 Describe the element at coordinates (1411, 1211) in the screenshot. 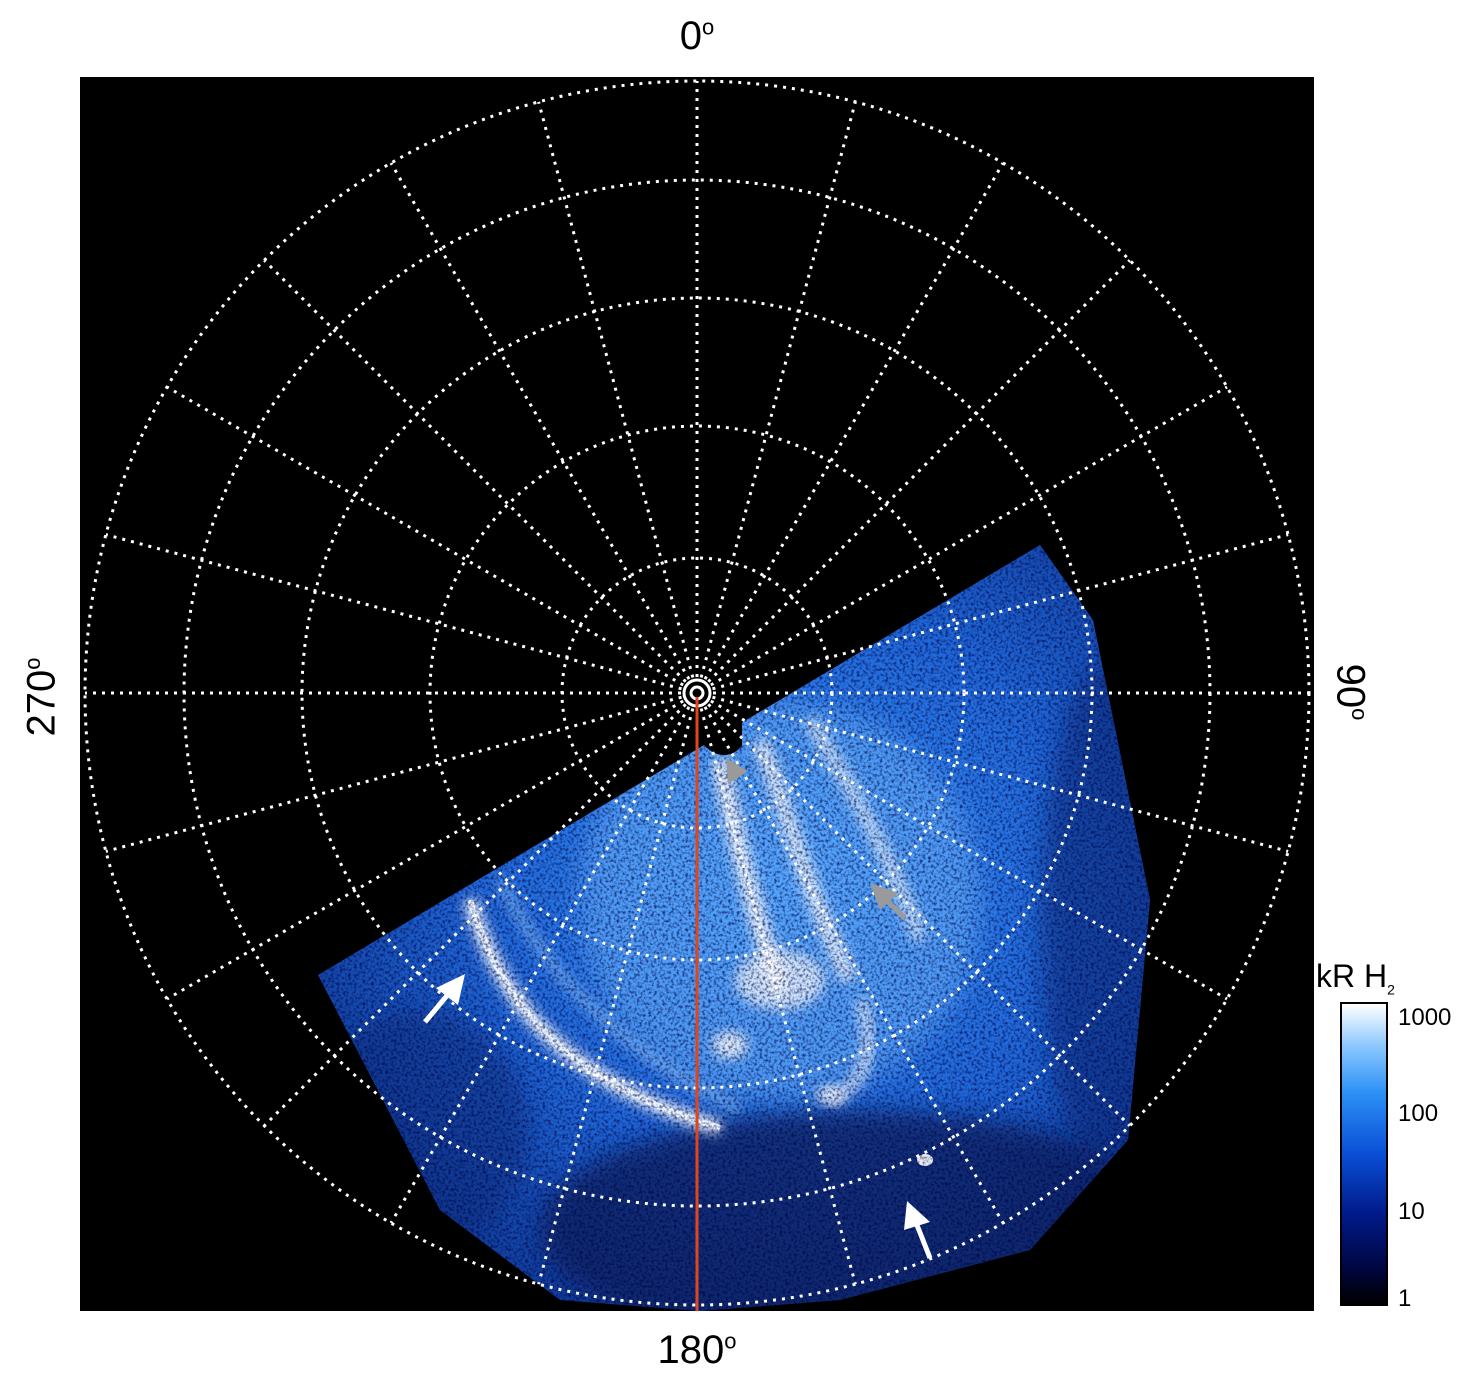

I see `colorbar-tick-10: 10` at that location.